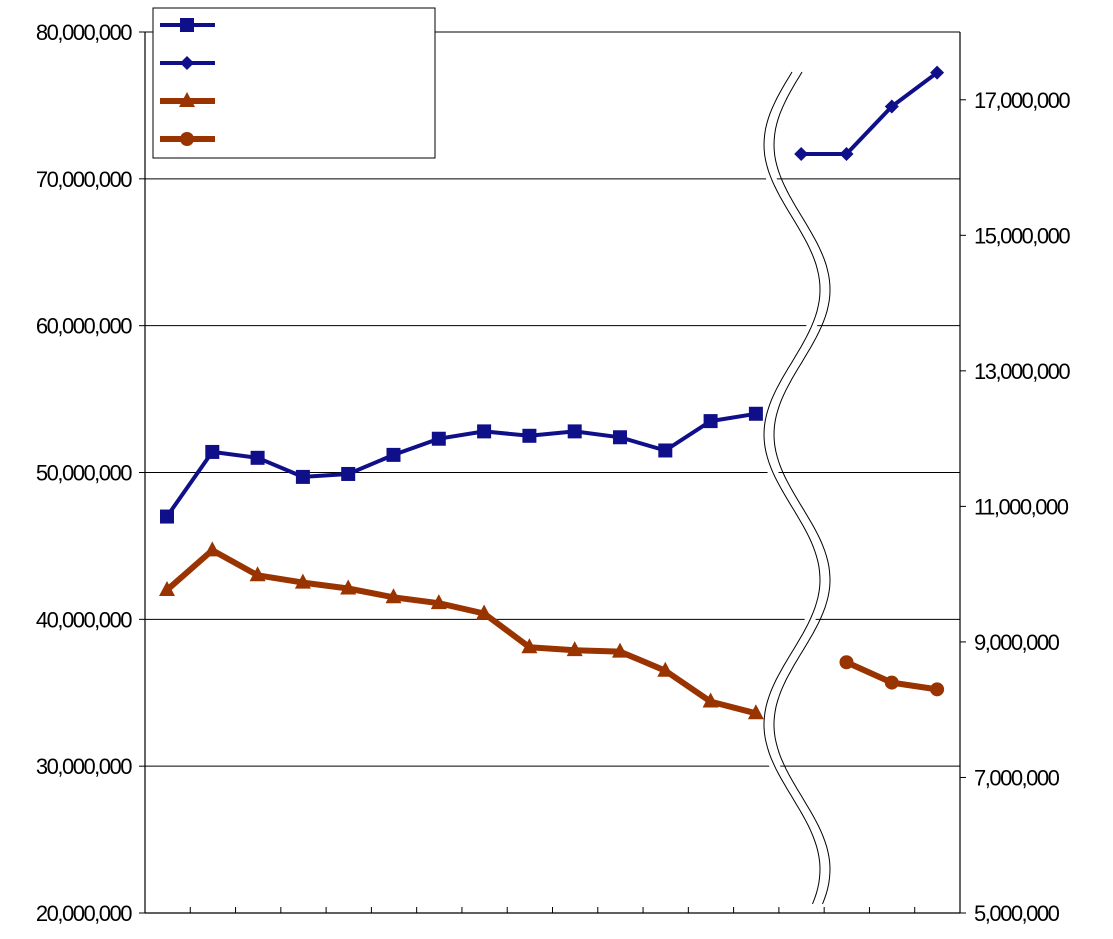  What do you see at coordinates (1022, 100) in the screenshot?
I see `right-tick-label: 17,000,000` at bounding box center [1022, 100].